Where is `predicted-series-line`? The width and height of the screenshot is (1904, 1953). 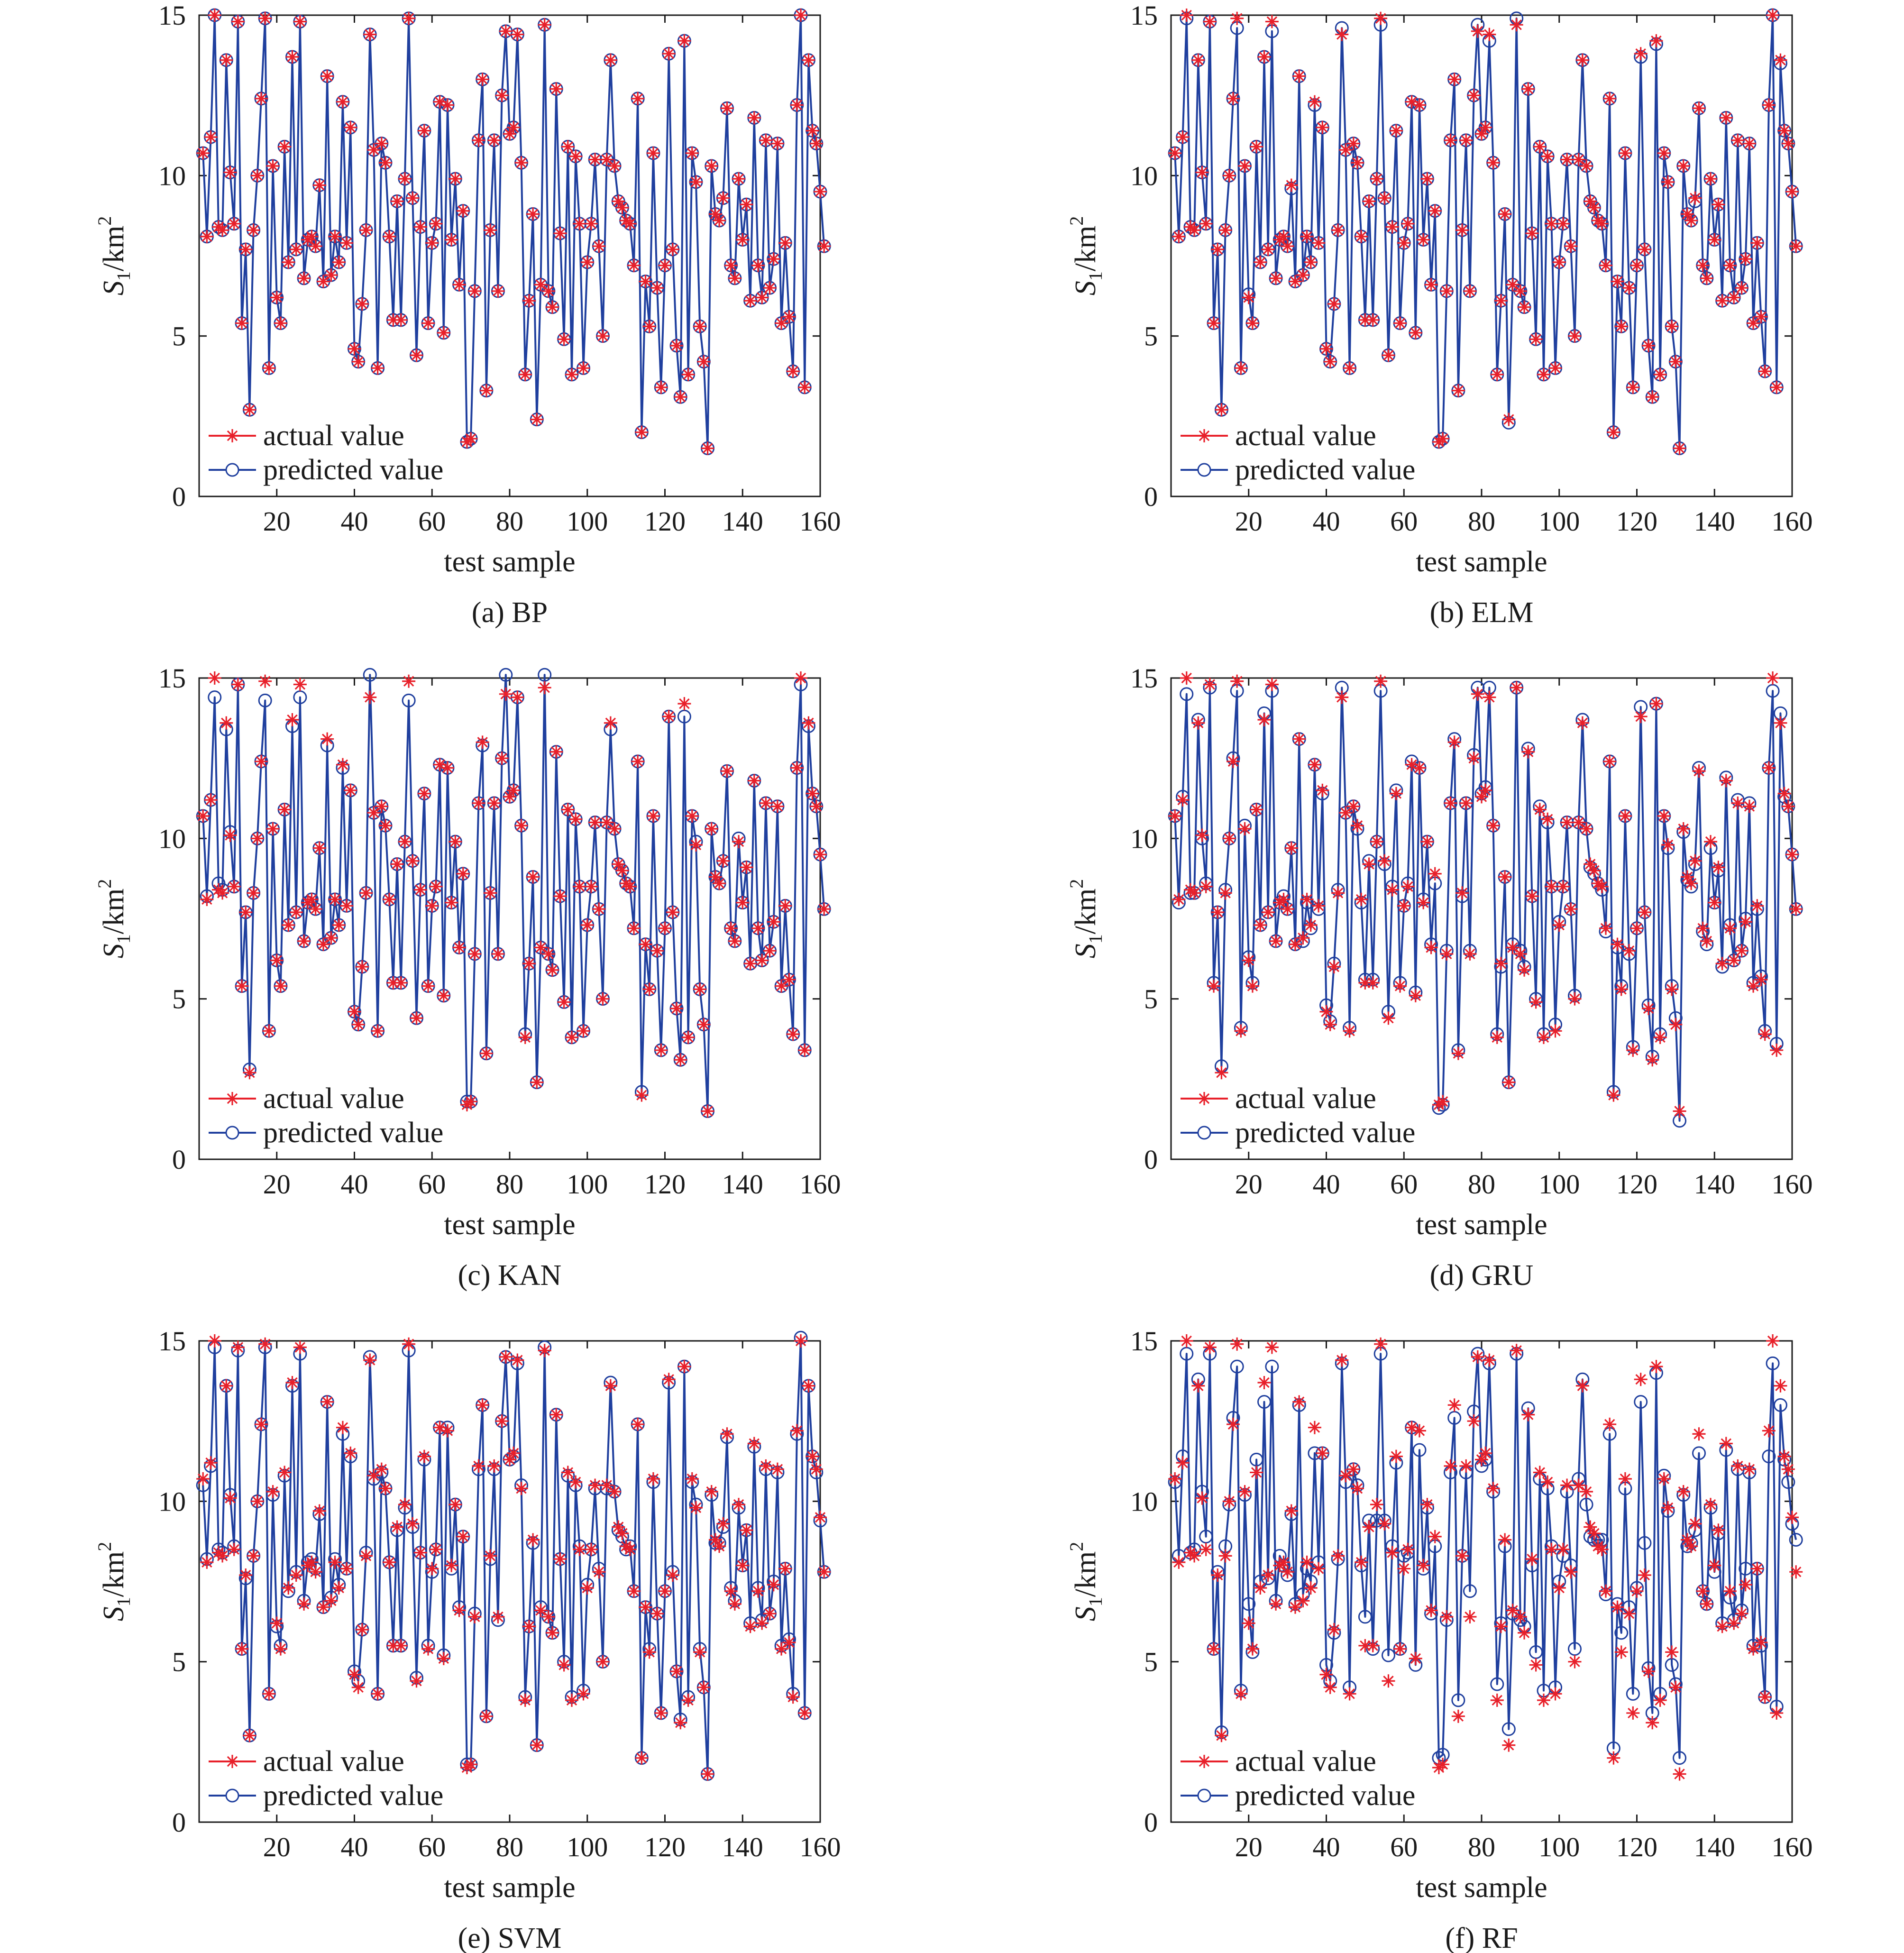 predicted-series-line is located at coordinates (1486, 1556).